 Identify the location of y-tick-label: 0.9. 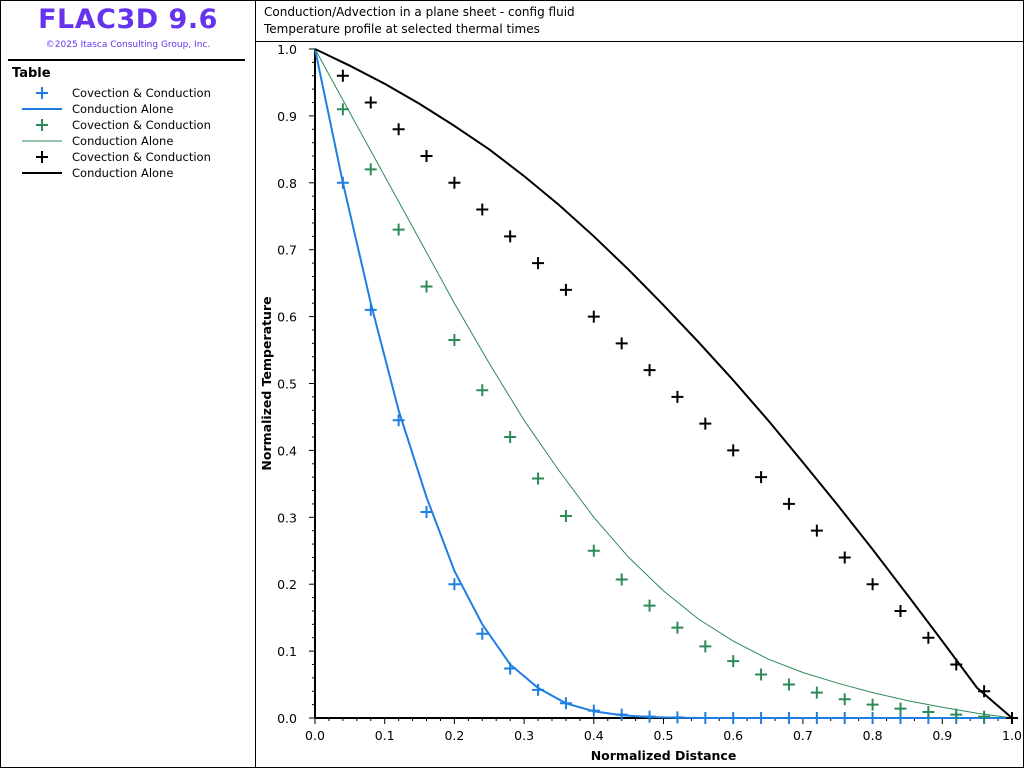
(287, 116).